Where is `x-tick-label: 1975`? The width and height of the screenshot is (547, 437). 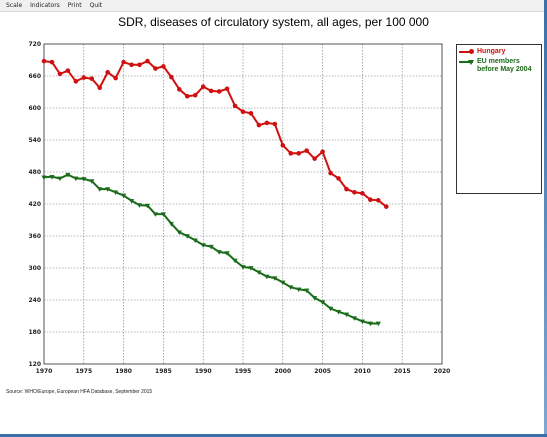 x-tick-label: 1975 is located at coordinates (83, 371).